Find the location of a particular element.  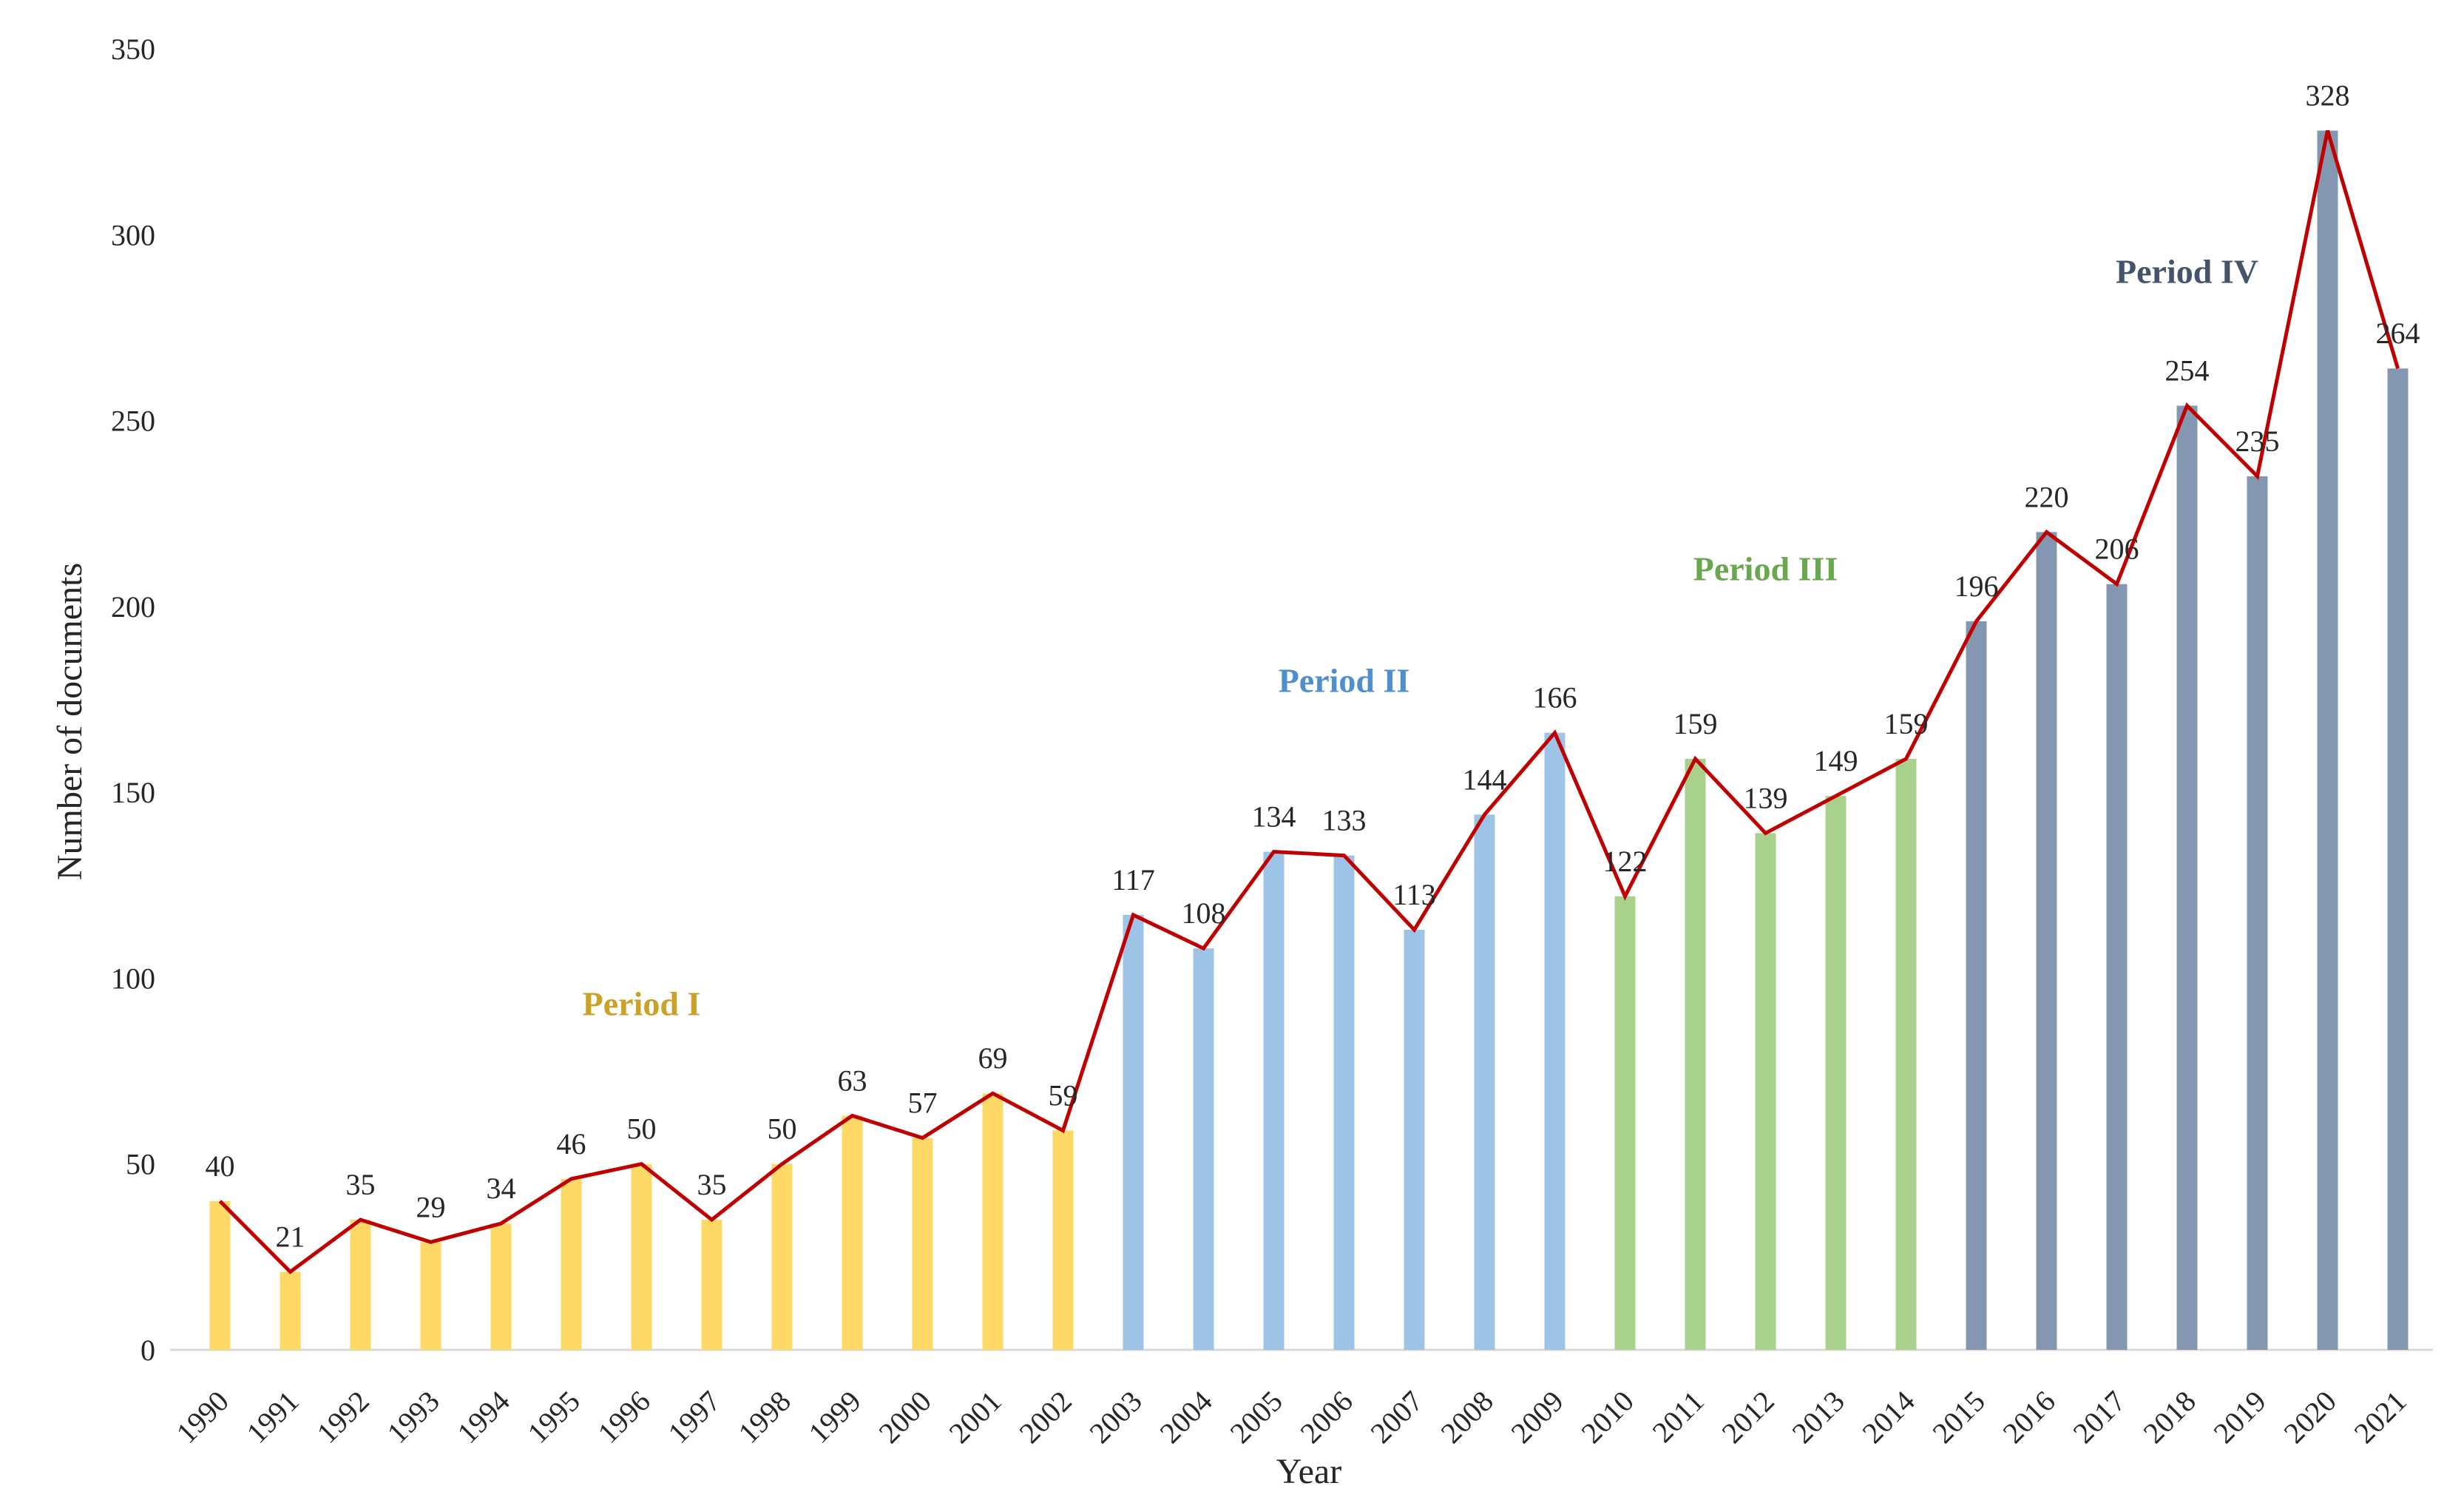

data-label-2009: 166 is located at coordinates (1555, 698).